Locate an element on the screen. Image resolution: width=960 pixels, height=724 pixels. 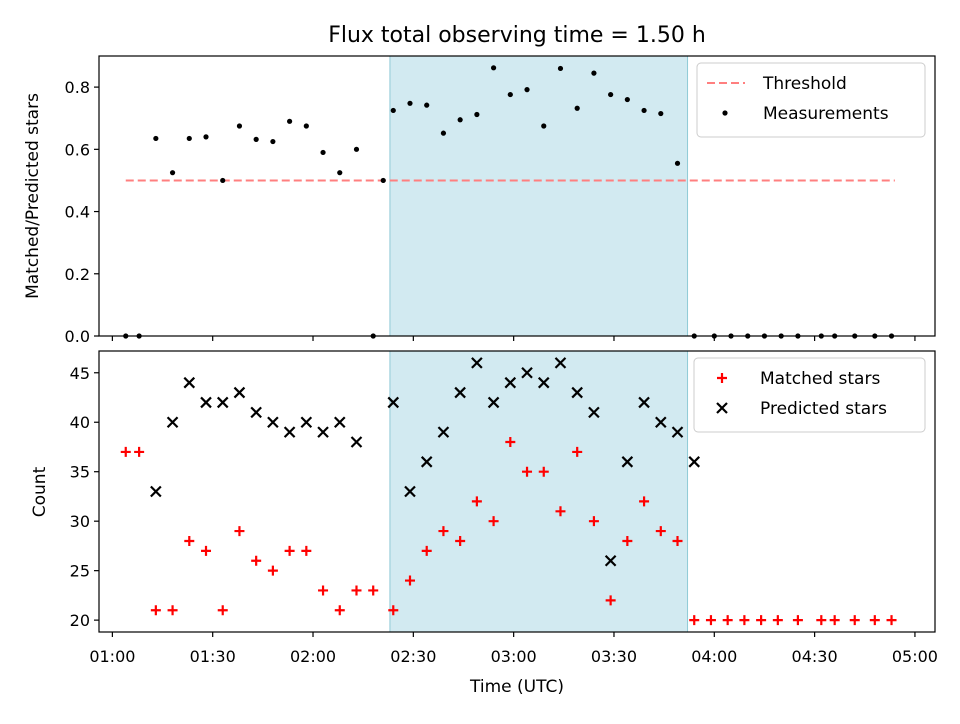
x-tick-label: 02:00 is located at coordinates (313, 656).